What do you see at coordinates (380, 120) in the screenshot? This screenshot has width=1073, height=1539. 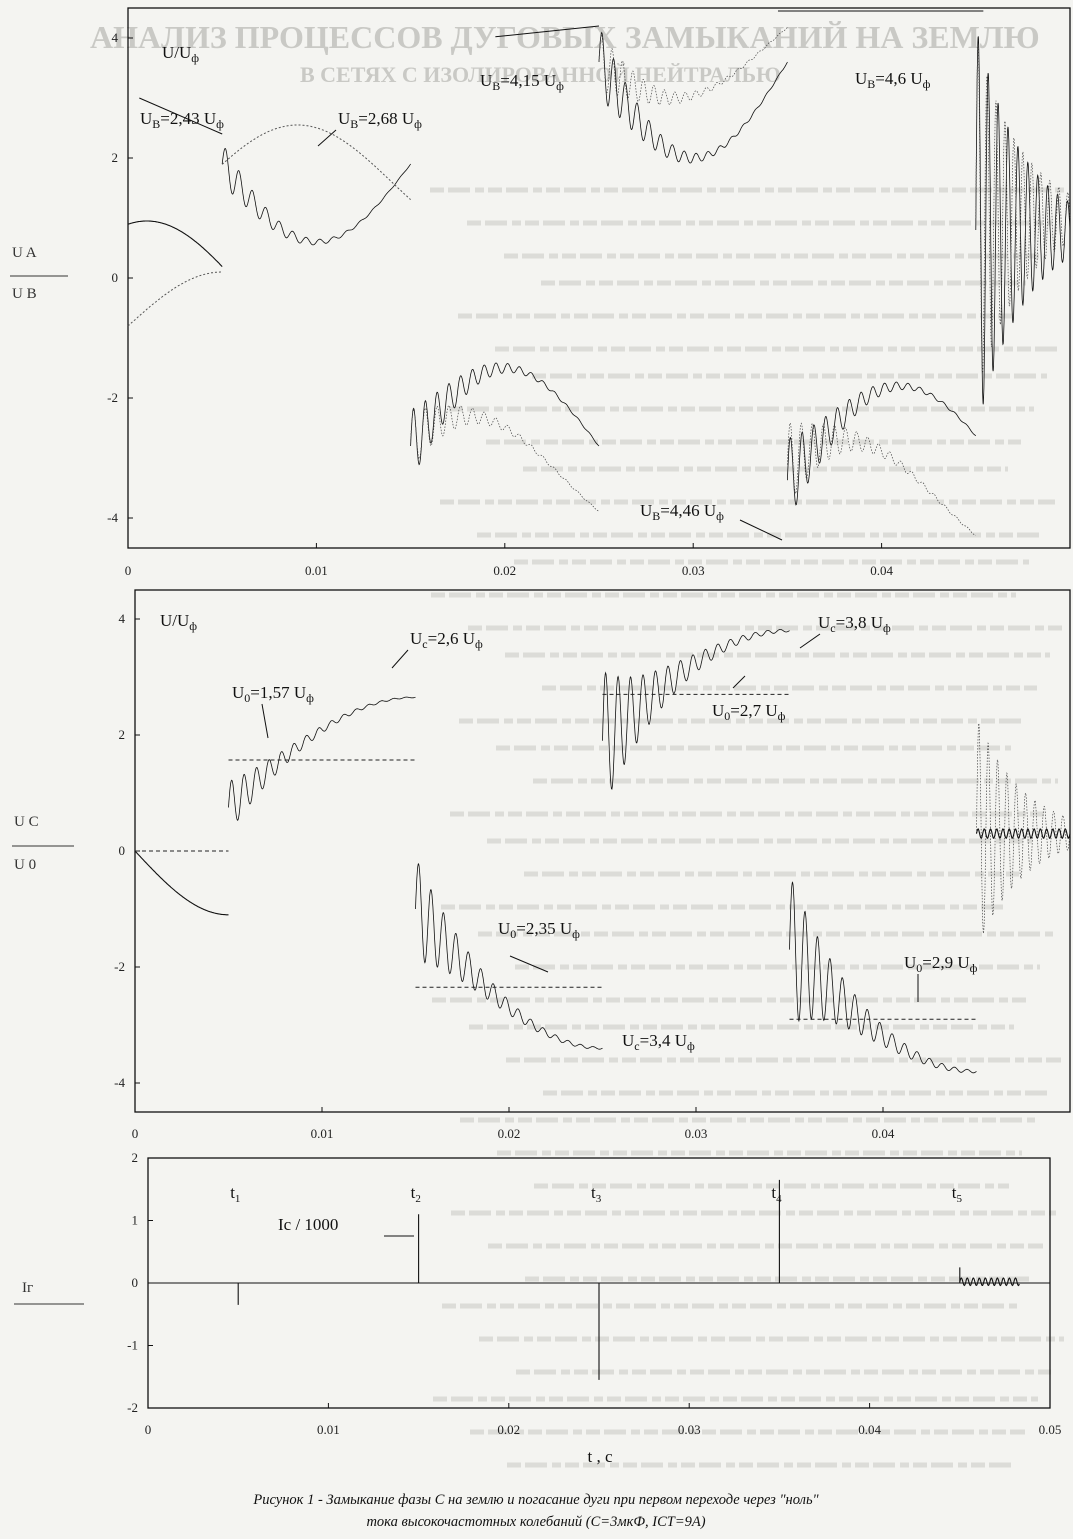 I see `annotation-ub-268: UB=2,68 Uф` at bounding box center [380, 120].